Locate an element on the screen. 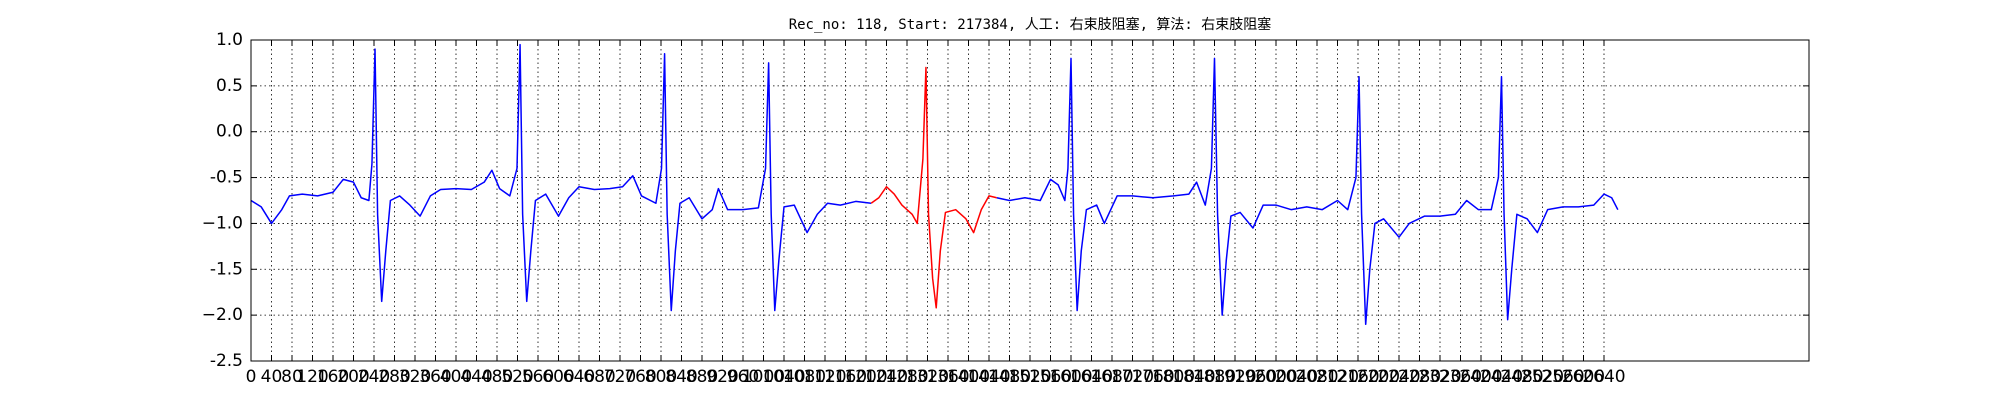 The width and height of the screenshot is (2000, 400). x-tick-label: 2520 is located at coordinates (1542, 377).